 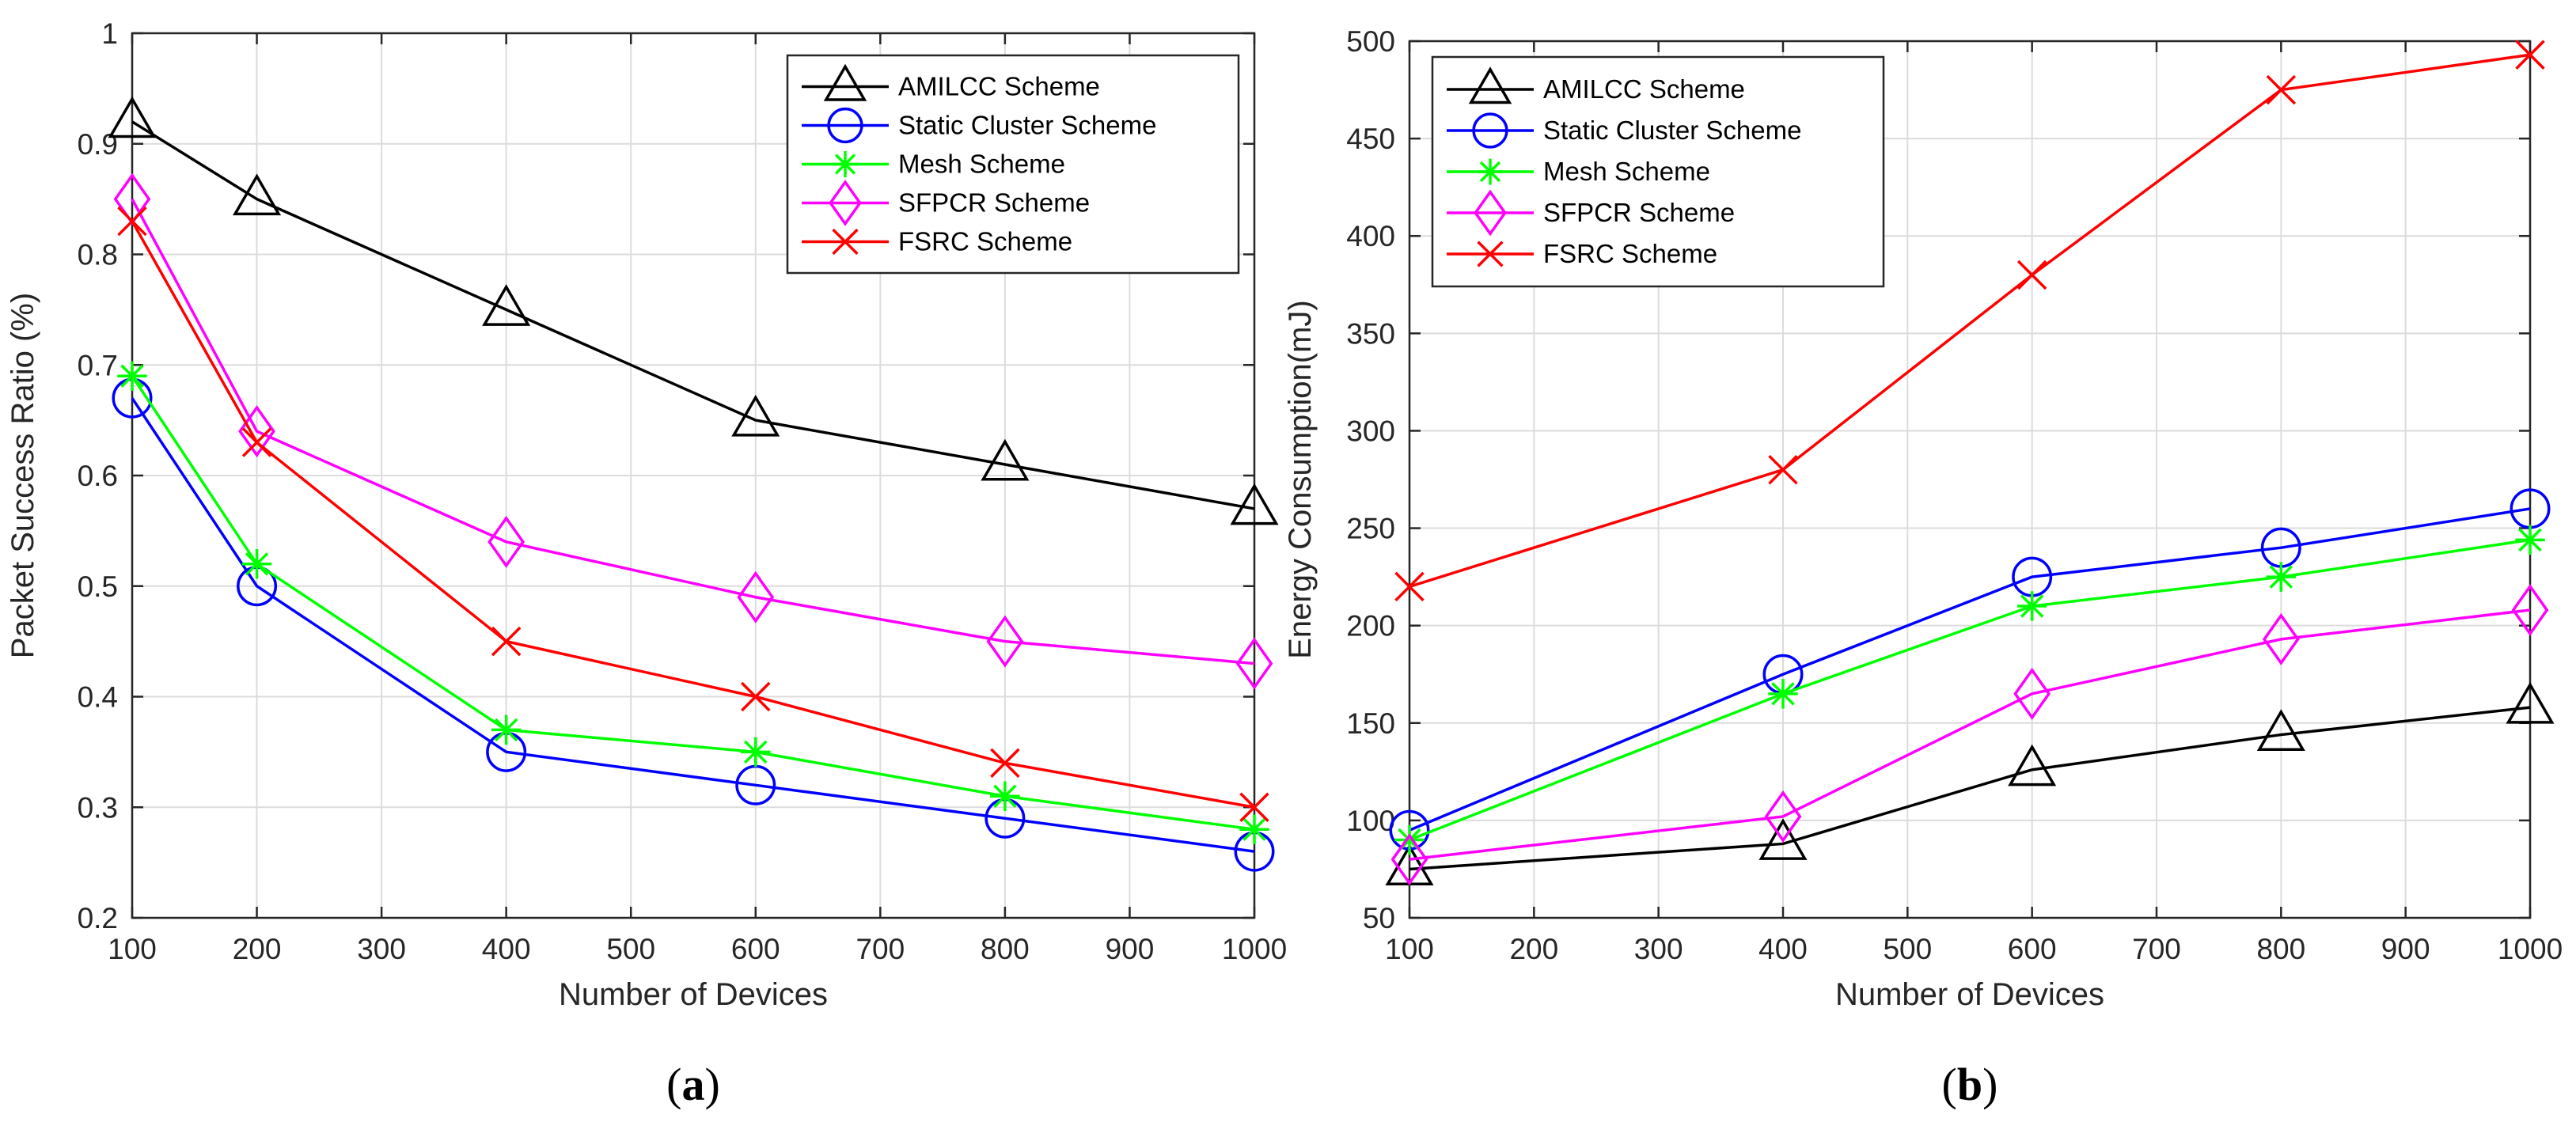 What do you see at coordinates (1370, 333) in the screenshot?
I see `y-tick-label: 350` at bounding box center [1370, 333].